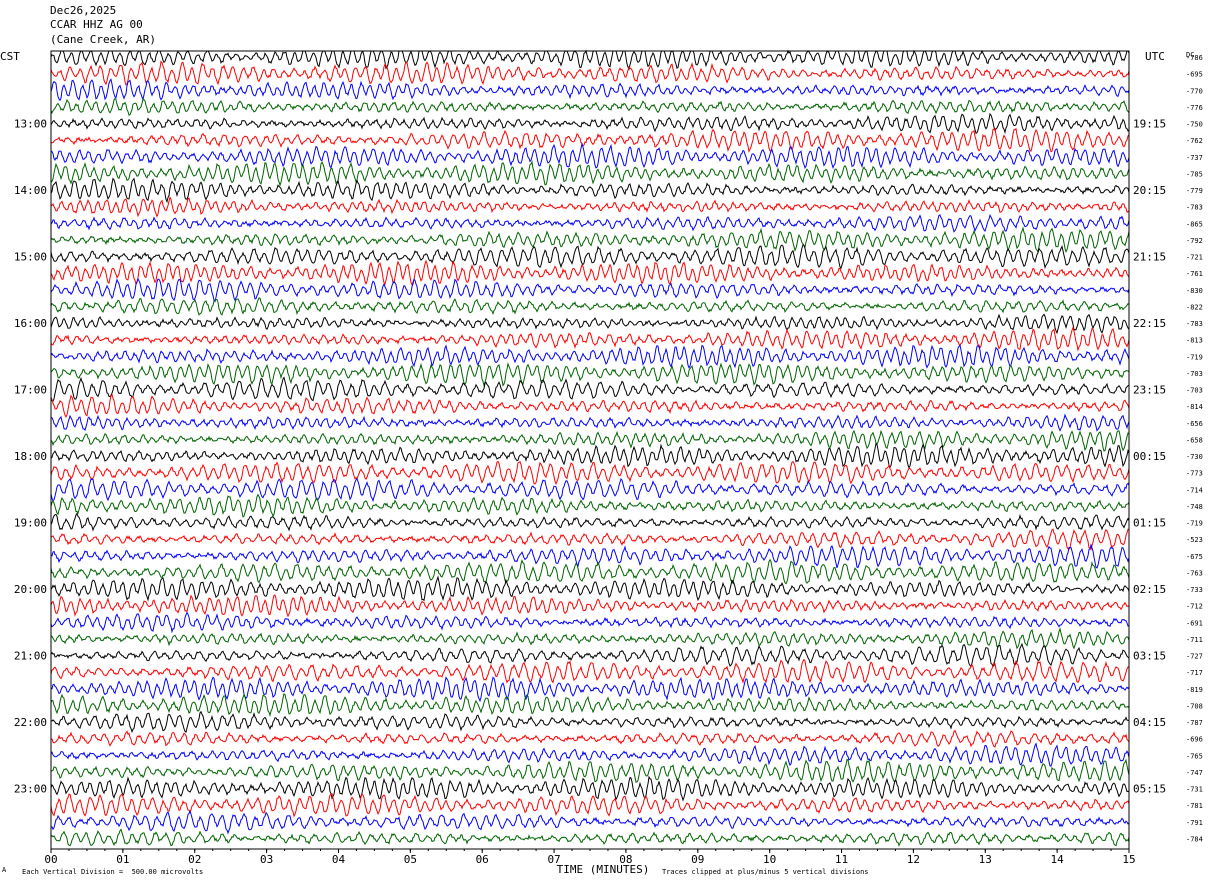  What do you see at coordinates (96, 24) in the screenshot?
I see `header-station: CCAR HHZ AG 00` at bounding box center [96, 24].